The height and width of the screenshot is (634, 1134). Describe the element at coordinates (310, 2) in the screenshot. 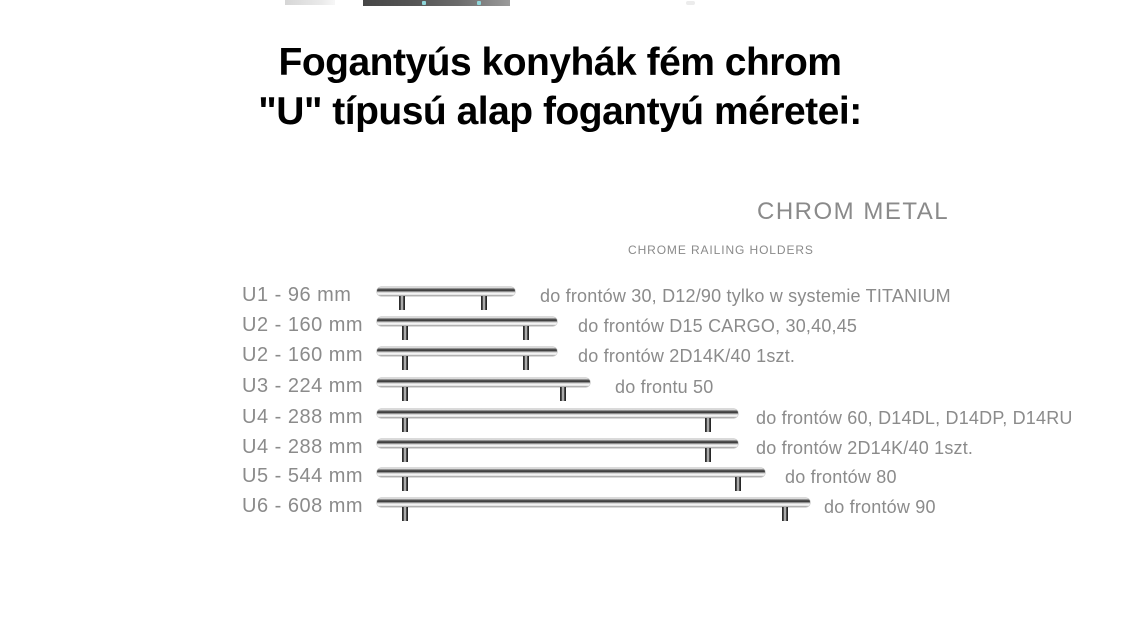

I see `cropped-image-artifact-light` at that location.